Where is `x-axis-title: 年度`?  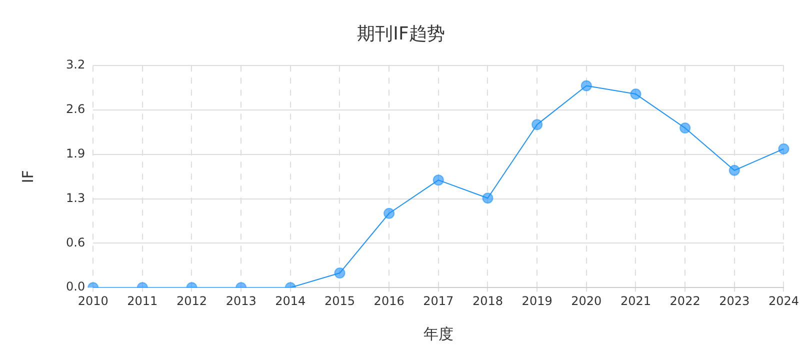
x-axis-title: 年度 is located at coordinates (438, 333).